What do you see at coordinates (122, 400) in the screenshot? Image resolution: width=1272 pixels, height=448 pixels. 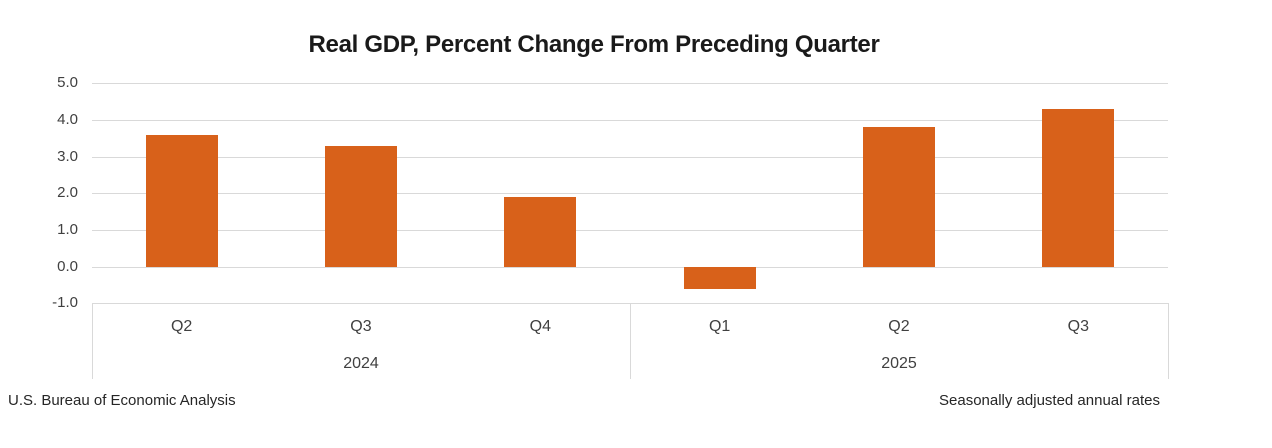 I see `source-attribution: U.S. Bureau of Economic Analysis` at bounding box center [122, 400].